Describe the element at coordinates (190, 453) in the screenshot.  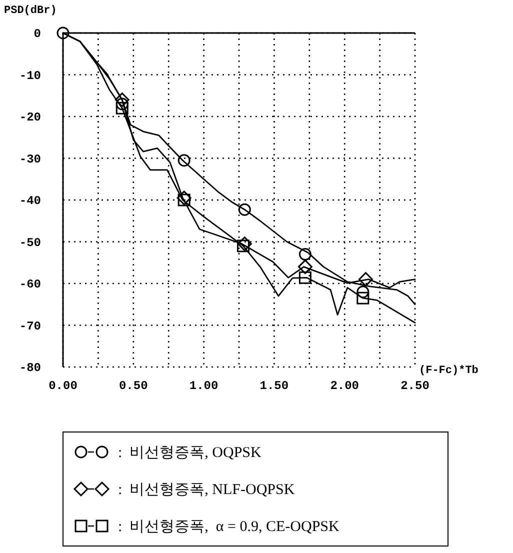
I see `legend-label: : 비선형증폭, OQPSK` at that location.